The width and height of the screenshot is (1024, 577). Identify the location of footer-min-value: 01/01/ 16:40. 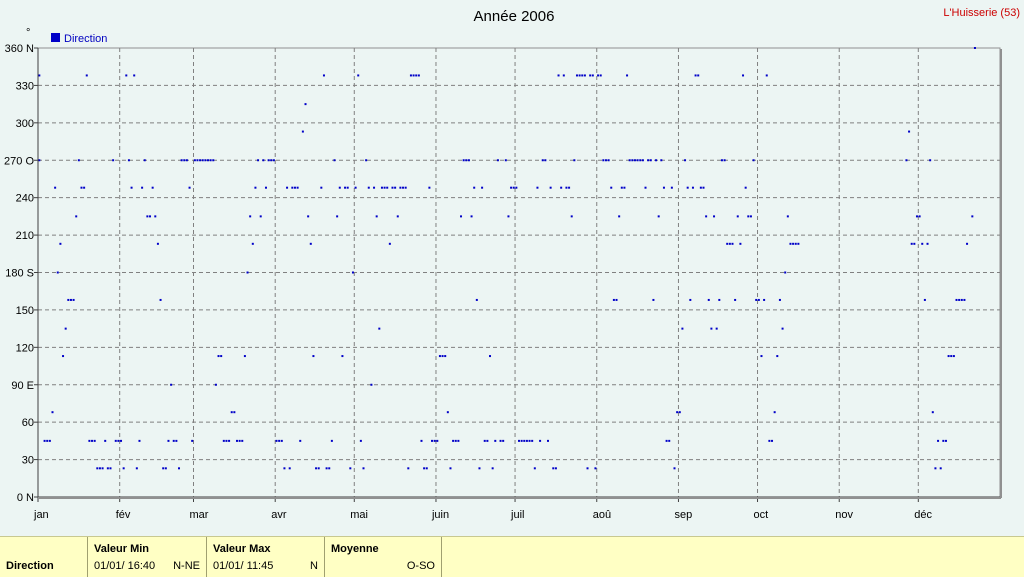
(125, 566).